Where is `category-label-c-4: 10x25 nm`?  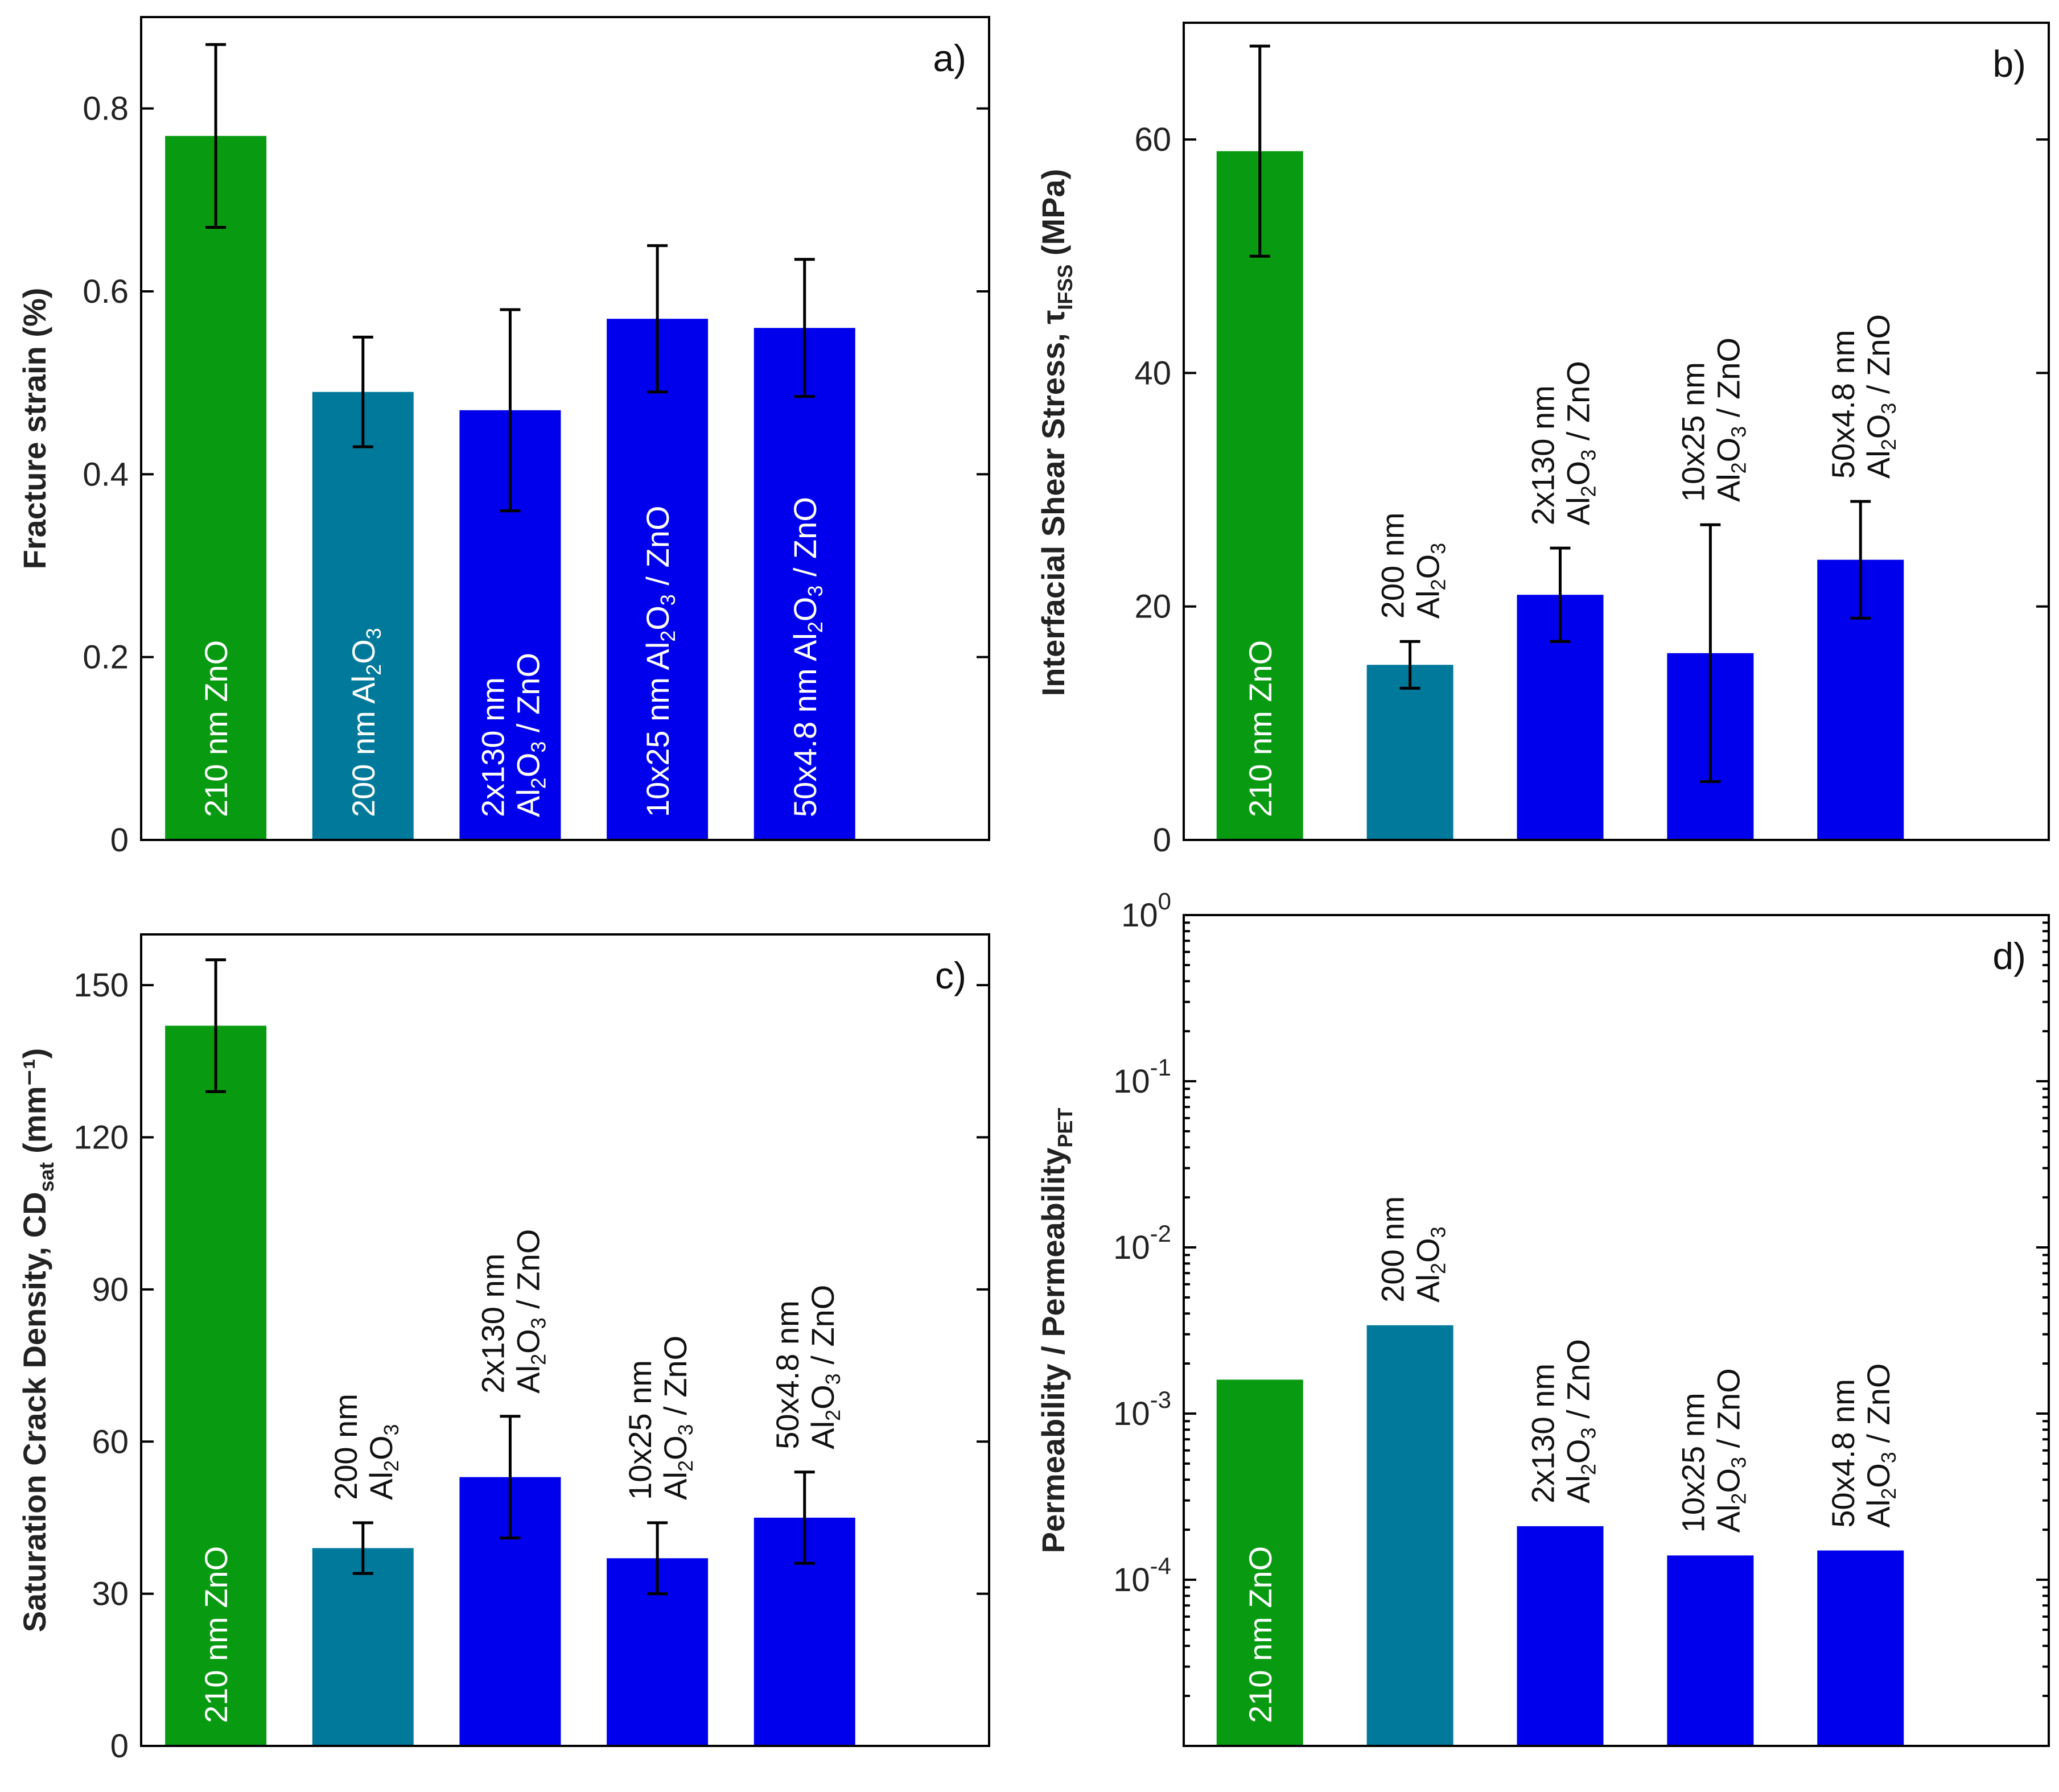 category-label-c-4: 10x25 nm is located at coordinates (640, 1430).